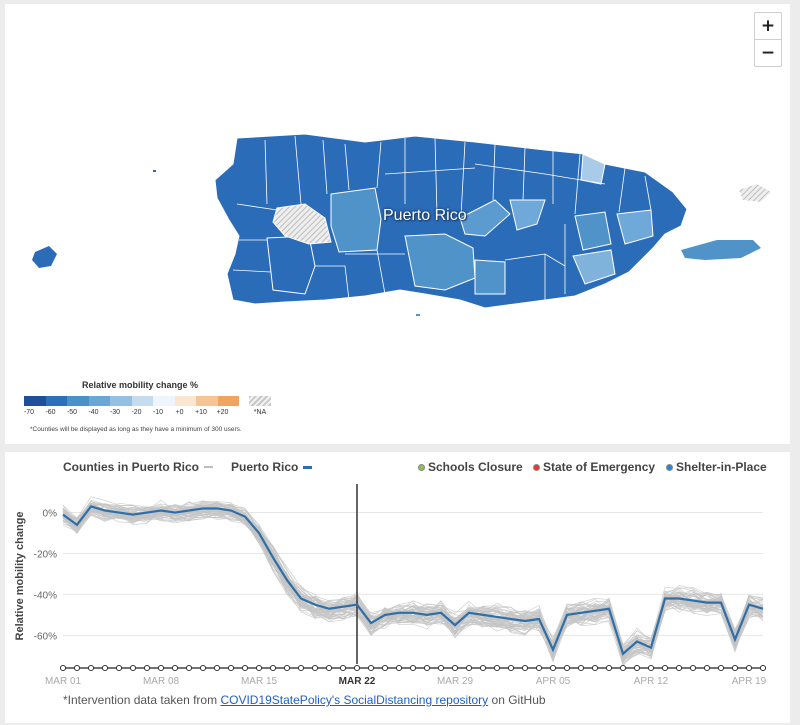 This screenshot has width=800, height=725. What do you see at coordinates (669, 467) in the screenshot?
I see `shelter-dot-icon` at bounding box center [669, 467].